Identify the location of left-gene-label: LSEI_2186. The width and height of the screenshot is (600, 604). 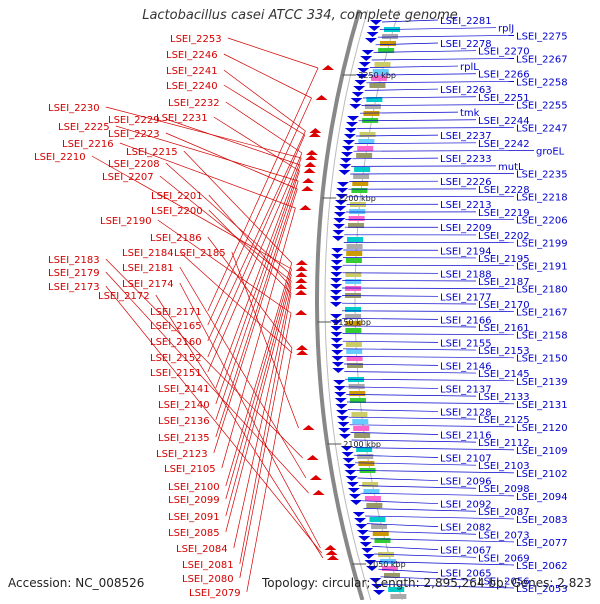
(176, 238).